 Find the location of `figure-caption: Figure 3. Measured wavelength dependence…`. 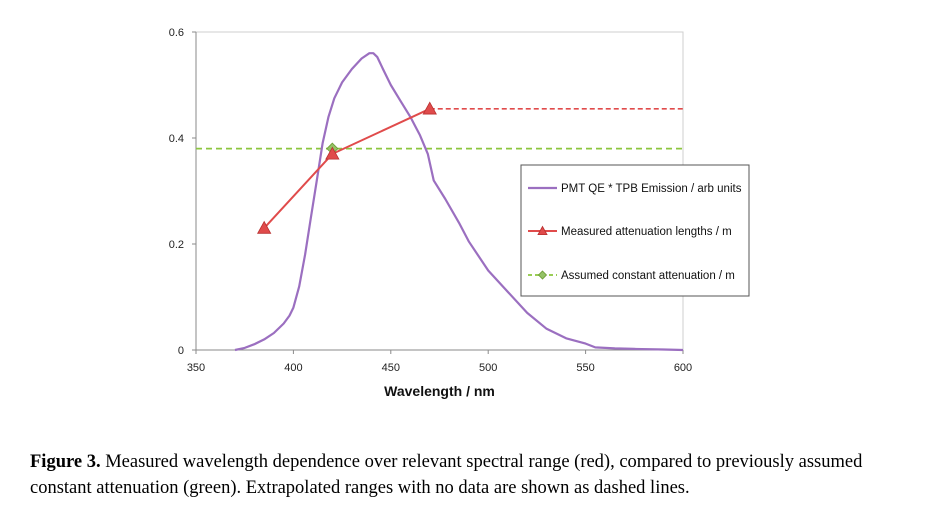

figure-caption: Figure 3. Measured wavelength dependence… is located at coordinates (465, 475).